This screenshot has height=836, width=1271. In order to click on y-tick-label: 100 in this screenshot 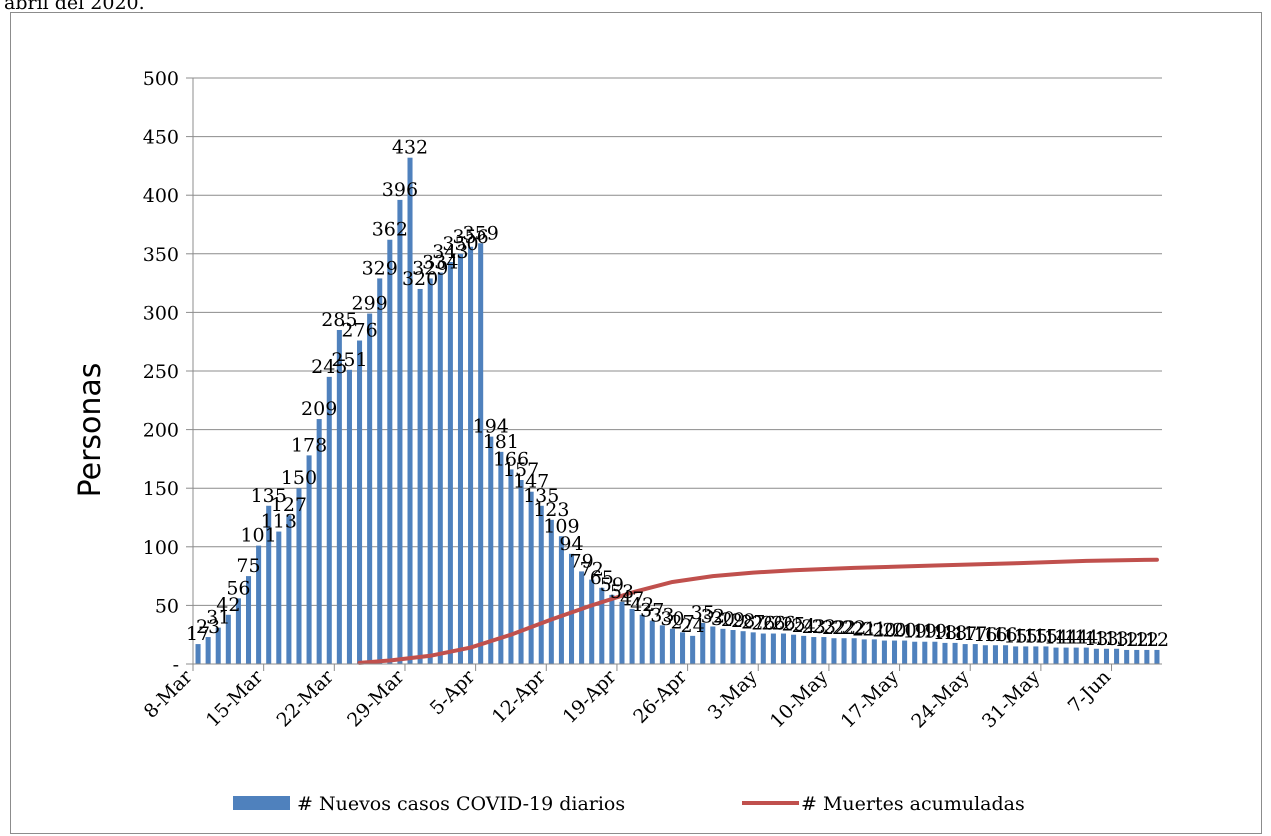, I will do `click(161, 548)`.